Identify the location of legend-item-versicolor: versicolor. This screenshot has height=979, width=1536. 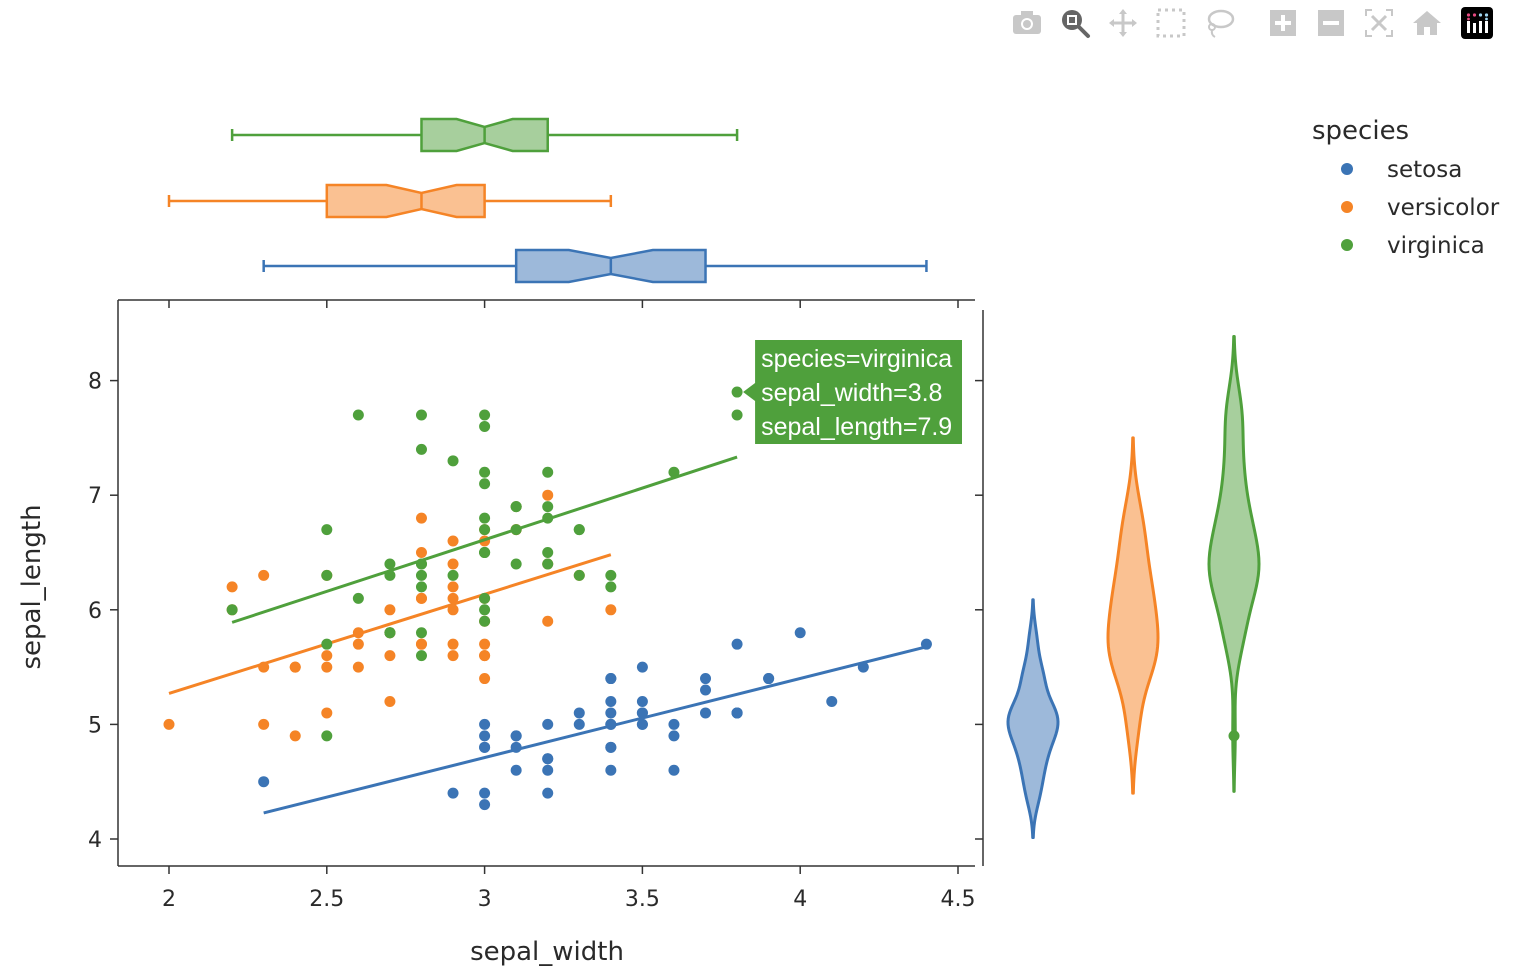
(1420, 208).